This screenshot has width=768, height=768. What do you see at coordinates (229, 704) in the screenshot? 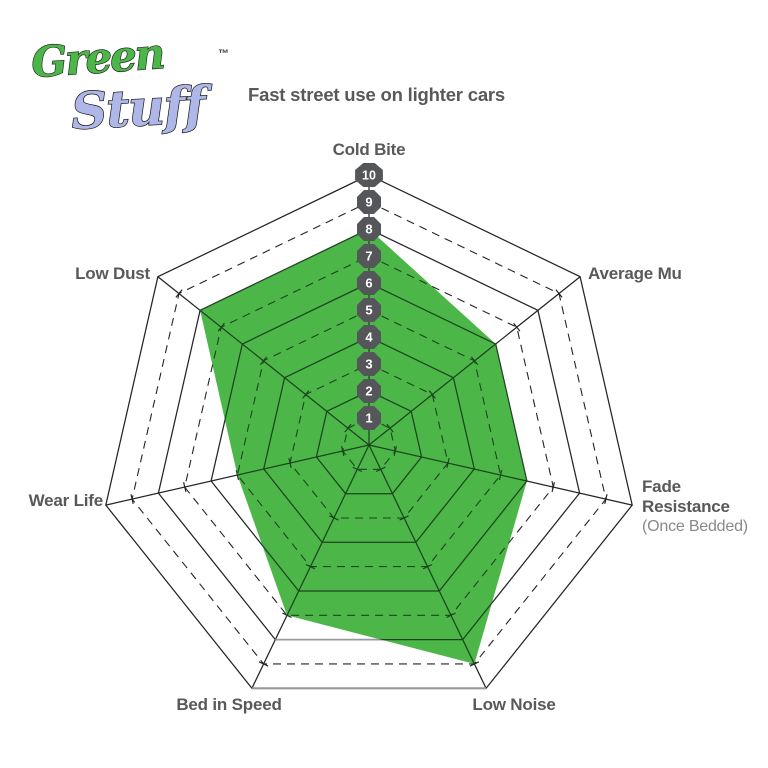
I see `axis-label-bed-in-speed: Bed in Speed` at bounding box center [229, 704].